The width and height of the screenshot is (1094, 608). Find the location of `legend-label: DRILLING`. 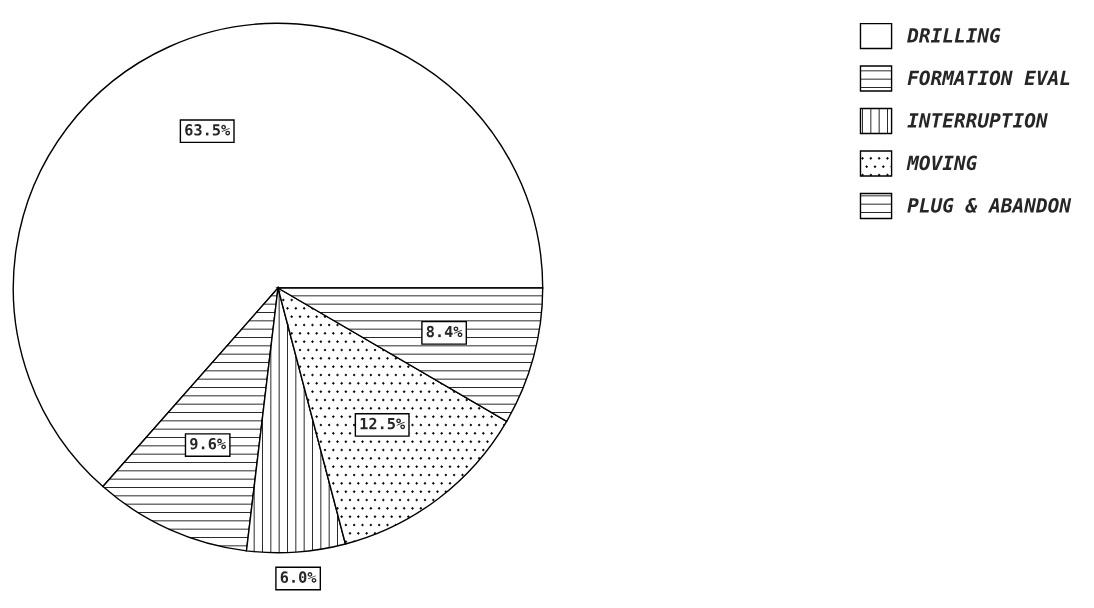

legend-label: DRILLING is located at coordinates (954, 35).